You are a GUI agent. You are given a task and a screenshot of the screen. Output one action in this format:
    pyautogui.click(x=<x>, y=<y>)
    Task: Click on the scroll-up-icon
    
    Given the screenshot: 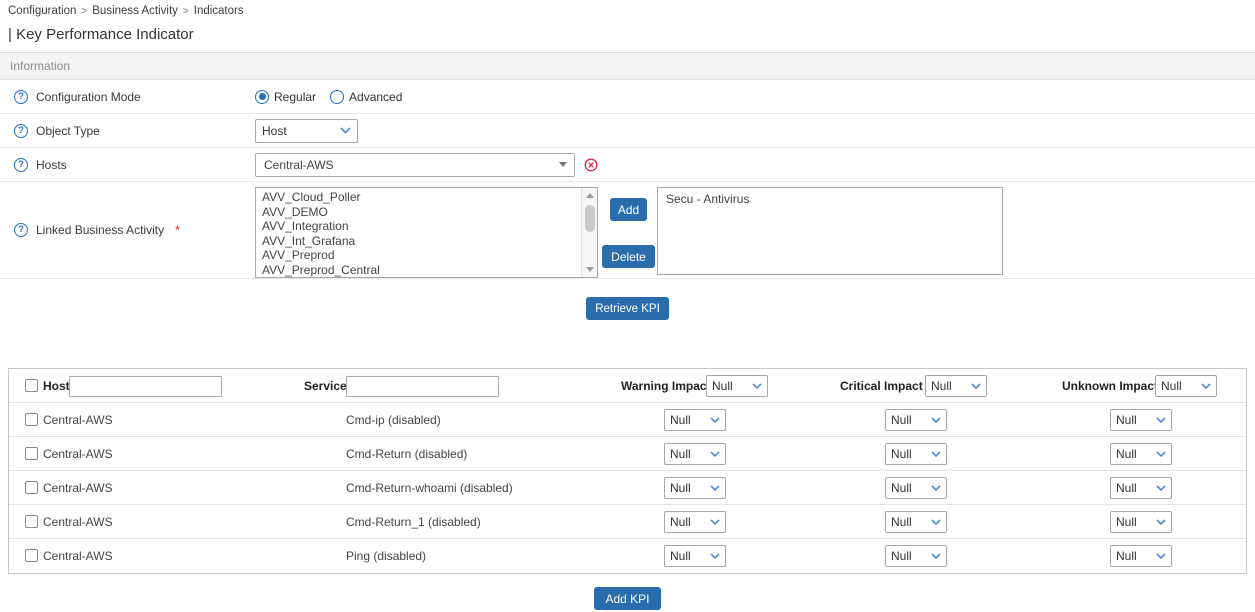 What is the action you would take?
    pyautogui.click(x=590, y=195)
    